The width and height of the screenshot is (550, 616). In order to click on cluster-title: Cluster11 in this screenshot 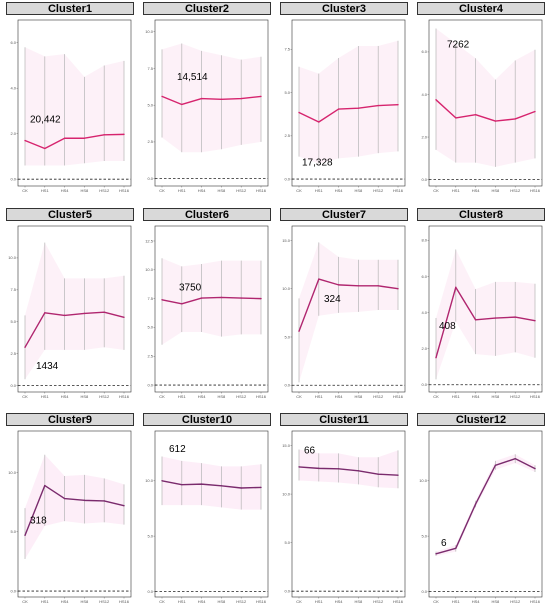, I will do `click(344, 419)`.